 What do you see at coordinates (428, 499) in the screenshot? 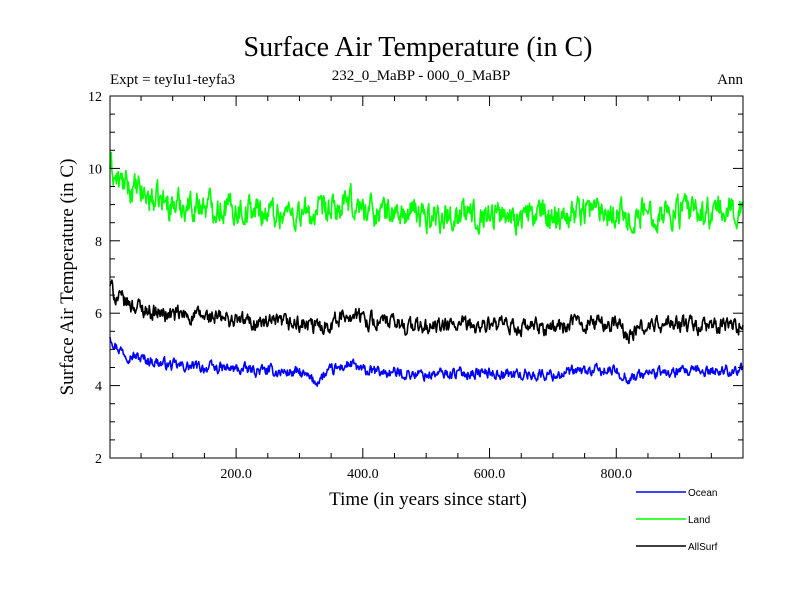
I see `x-axis-label: Time (in years since start)` at bounding box center [428, 499].